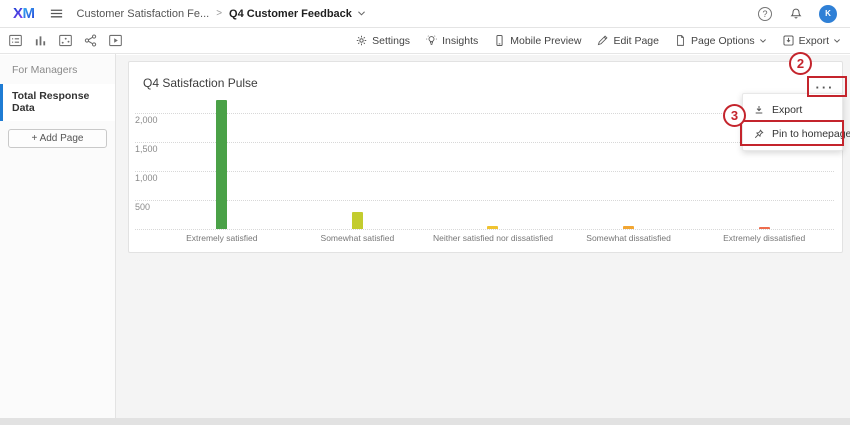 Image resolution: width=850 pixels, height=425 pixels. Describe the element at coordinates (796, 134) in the screenshot. I see `menu-item-pin-to-homepage: Pin to homepage` at that location.